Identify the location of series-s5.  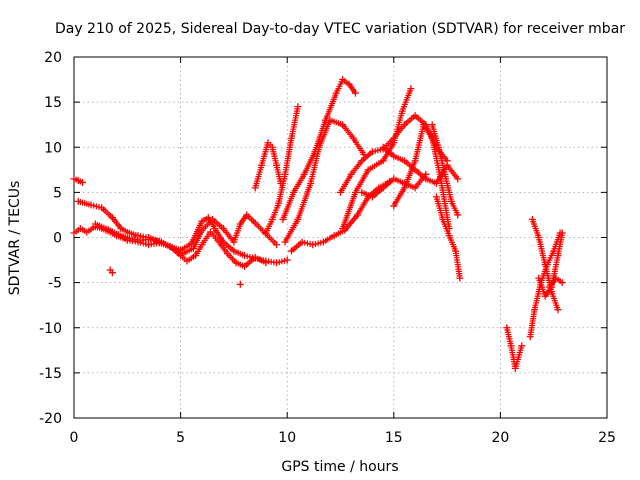
(240, 284).